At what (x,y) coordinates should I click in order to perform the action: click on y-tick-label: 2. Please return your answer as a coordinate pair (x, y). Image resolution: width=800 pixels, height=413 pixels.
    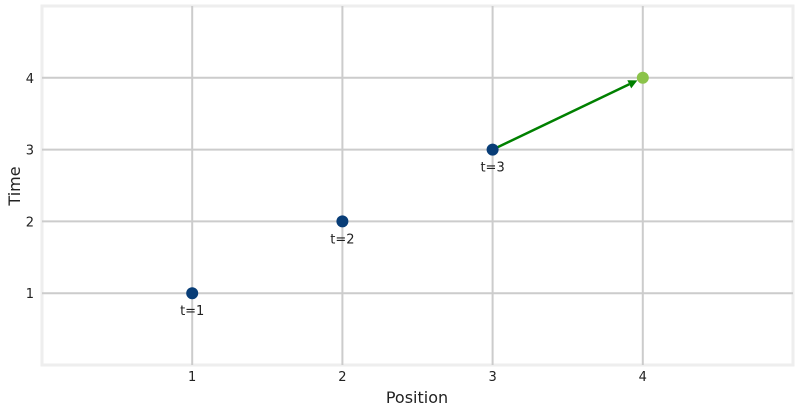
    Looking at the image, I should click on (30, 222).